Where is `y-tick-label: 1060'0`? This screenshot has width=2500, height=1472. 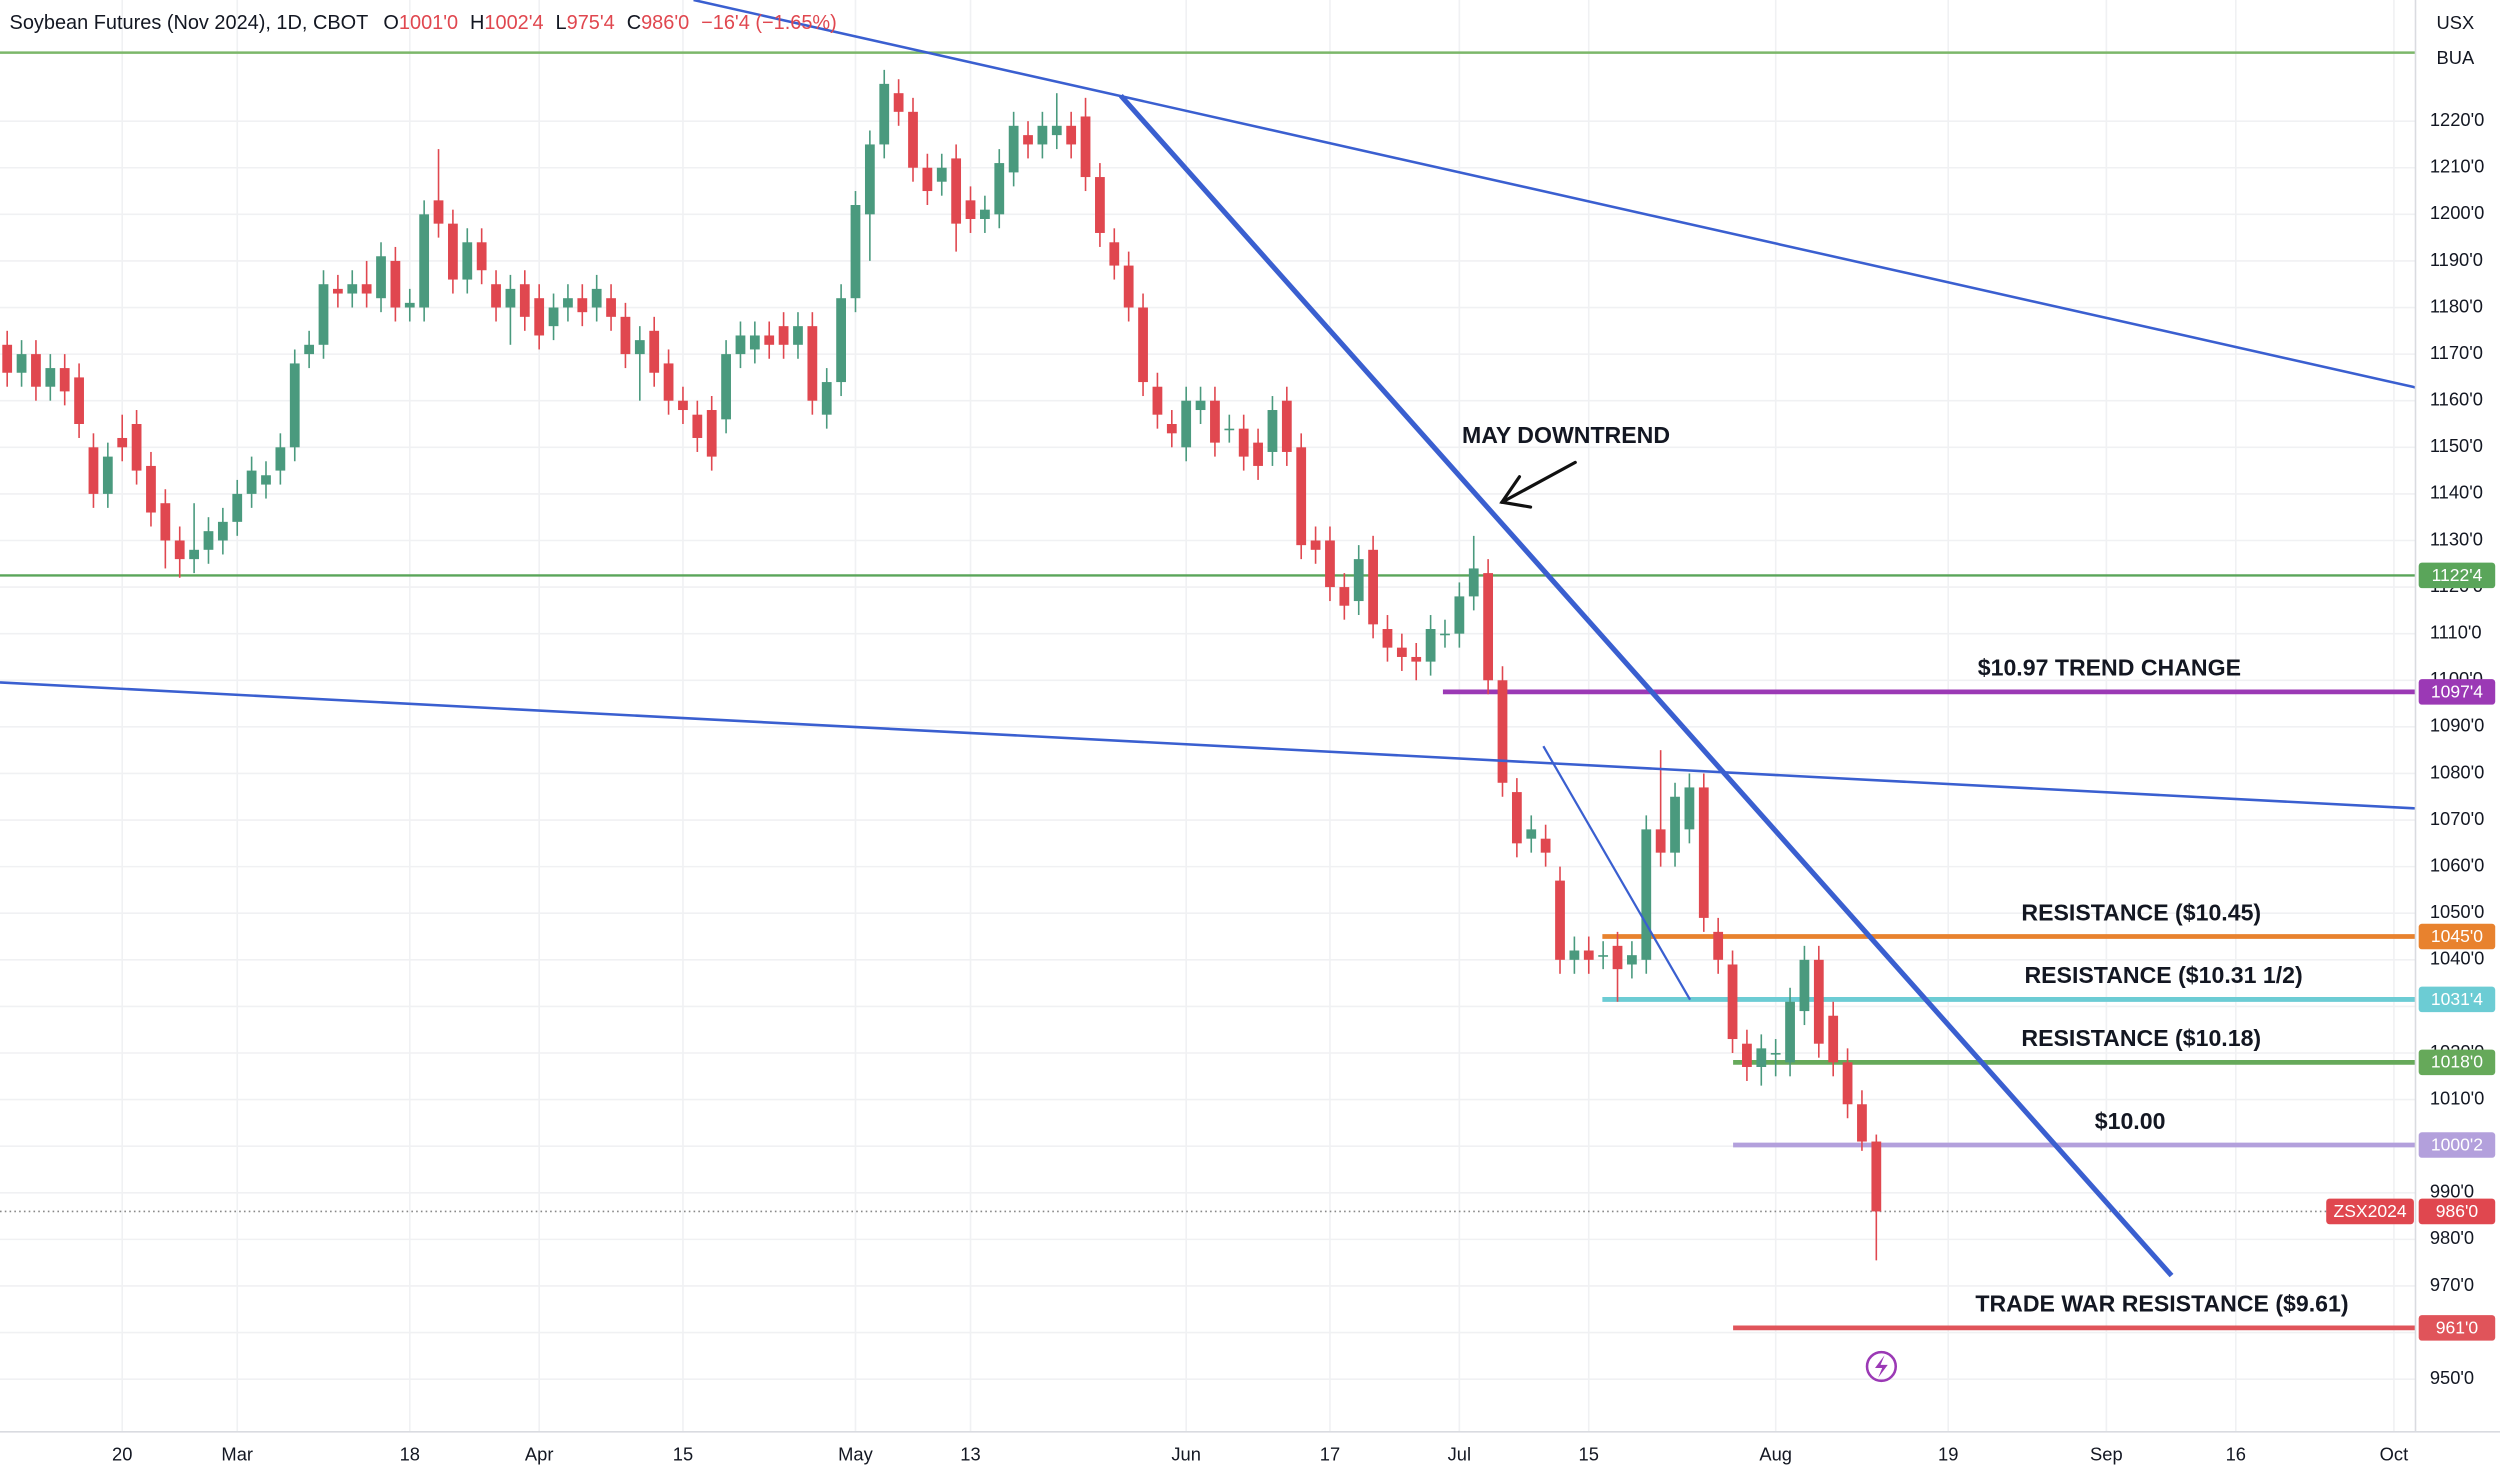
y-tick-label: 1060'0 is located at coordinates (2457, 864).